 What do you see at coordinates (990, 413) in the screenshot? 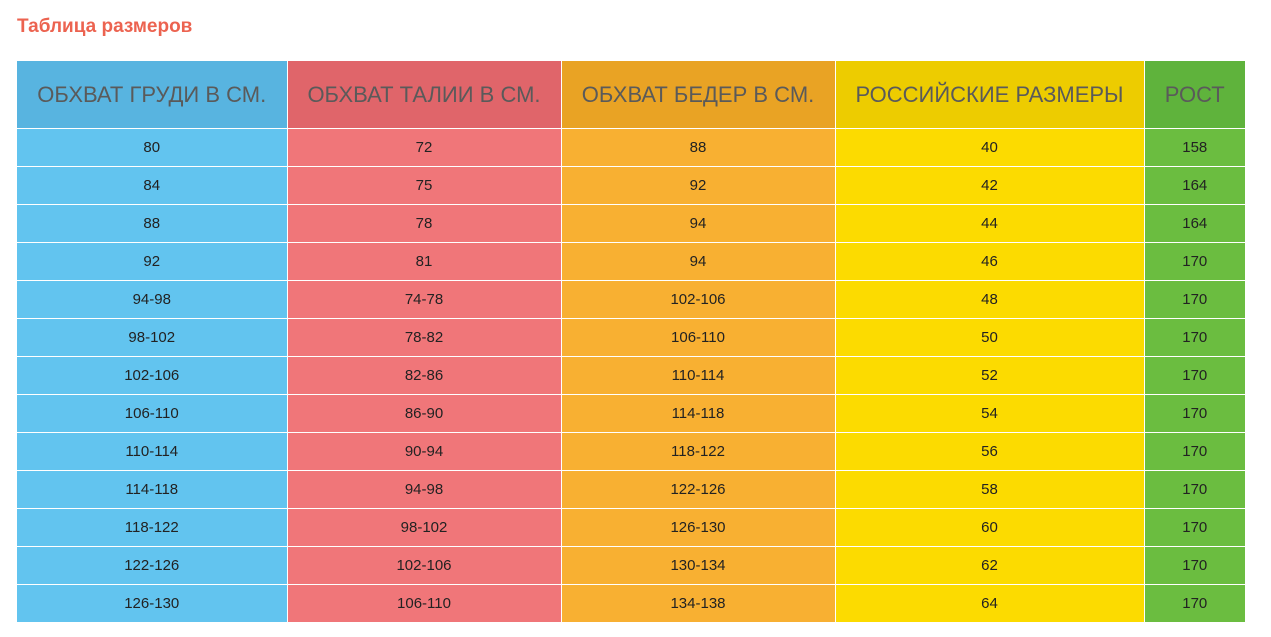
I see `cell-russian-size: 54` at bounding box center [990, 413].